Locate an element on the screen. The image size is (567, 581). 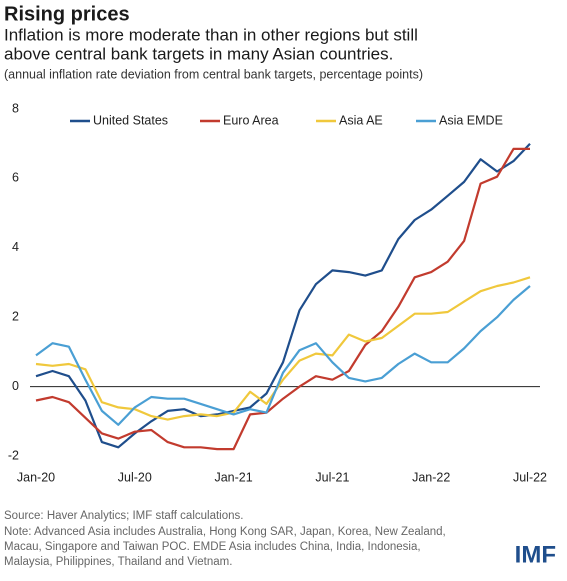
x-tick-label: Jul-21 is located at coordinates (332, 477).